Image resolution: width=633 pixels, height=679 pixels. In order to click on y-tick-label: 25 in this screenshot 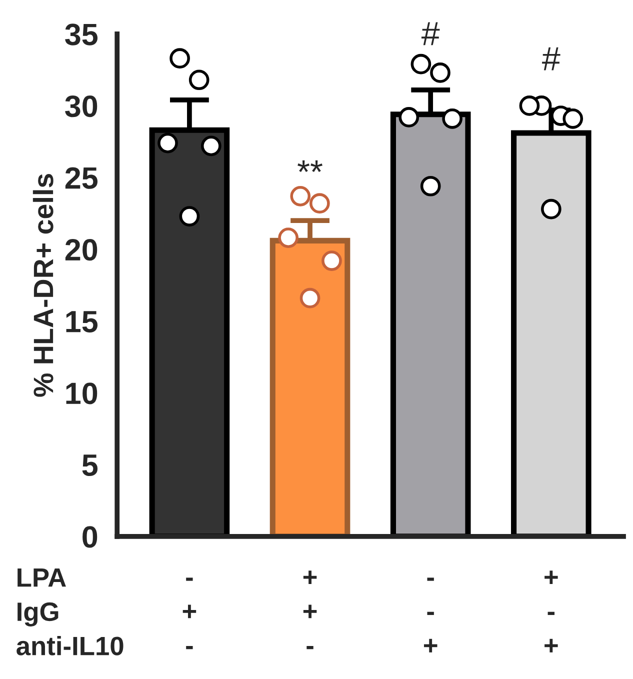, I will do `click(81, 178)`.